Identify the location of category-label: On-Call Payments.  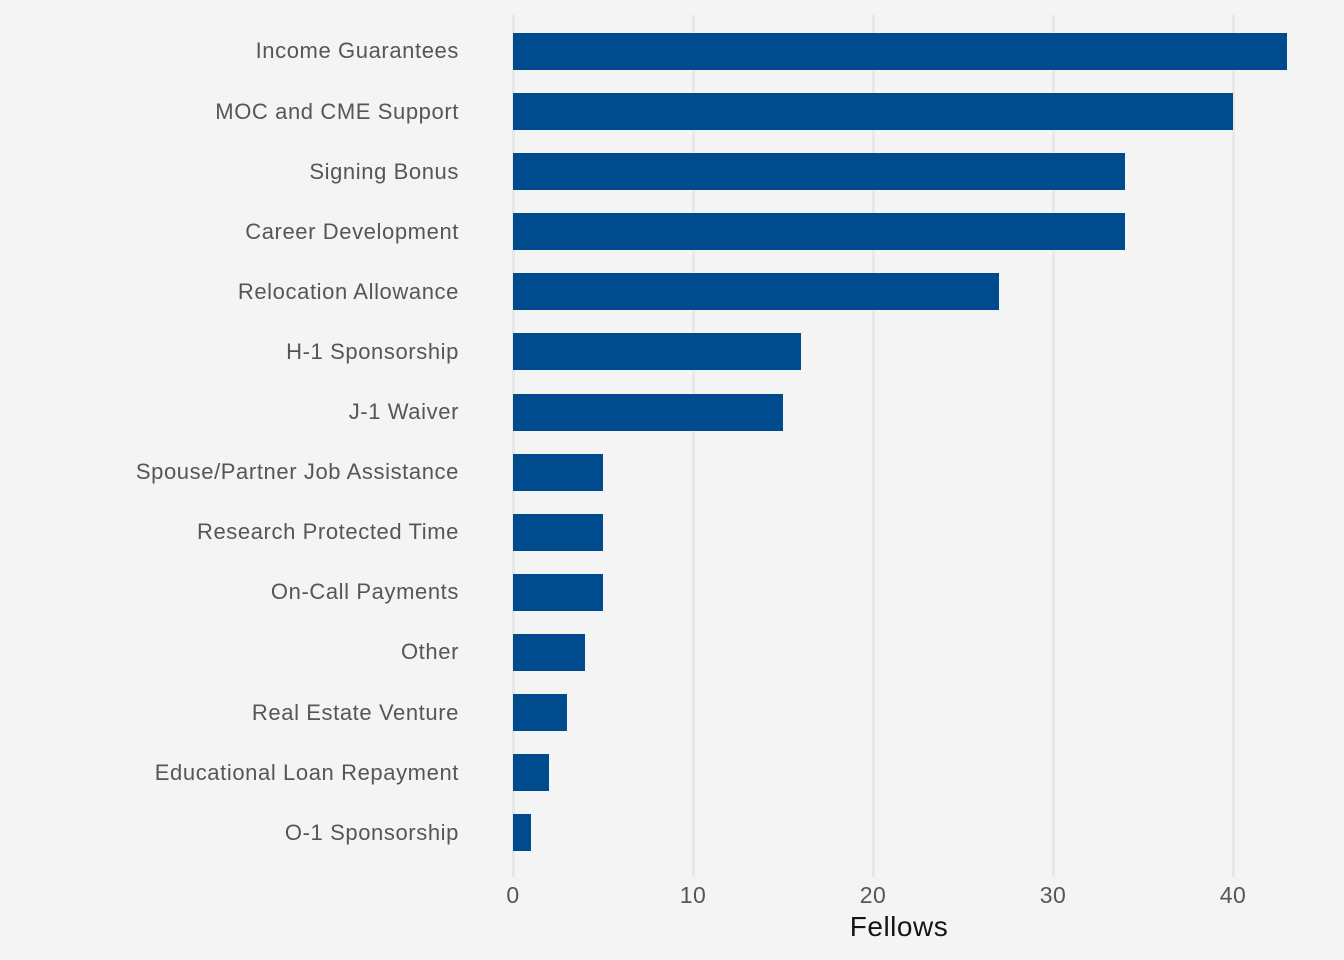
(364, 592).